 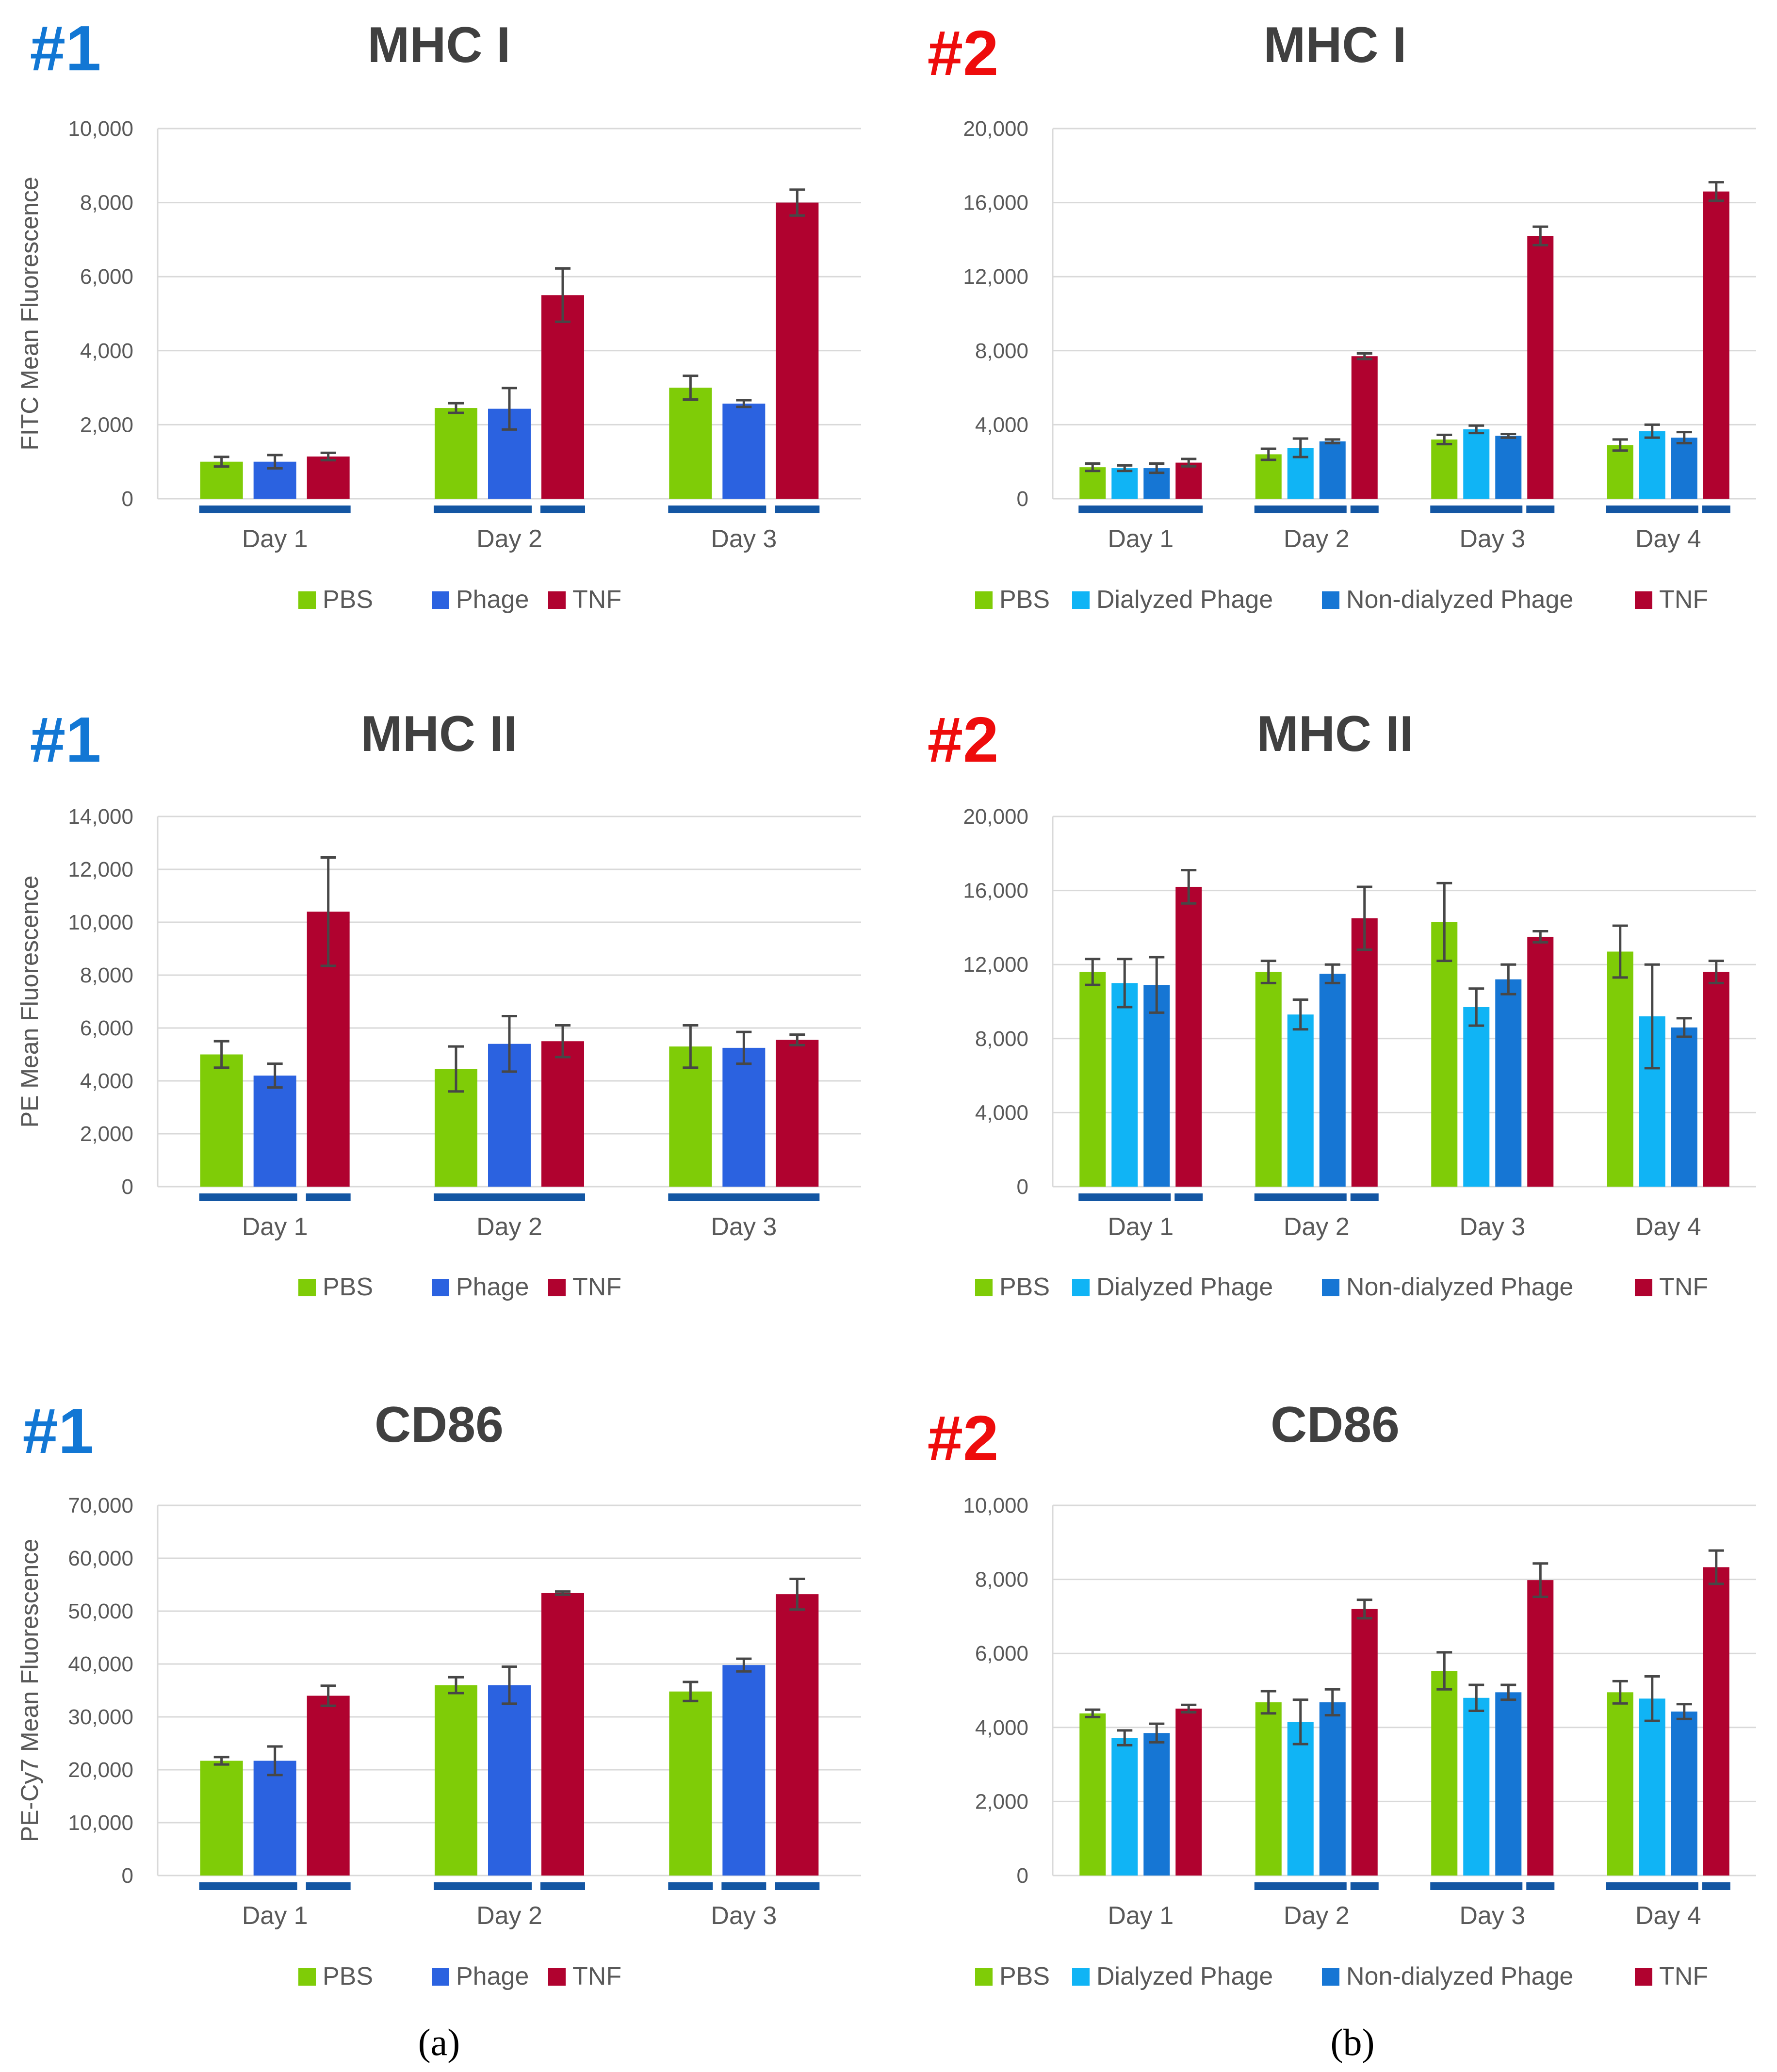 I want to click on chart-title: MHC II, so click(x=439, y=734).